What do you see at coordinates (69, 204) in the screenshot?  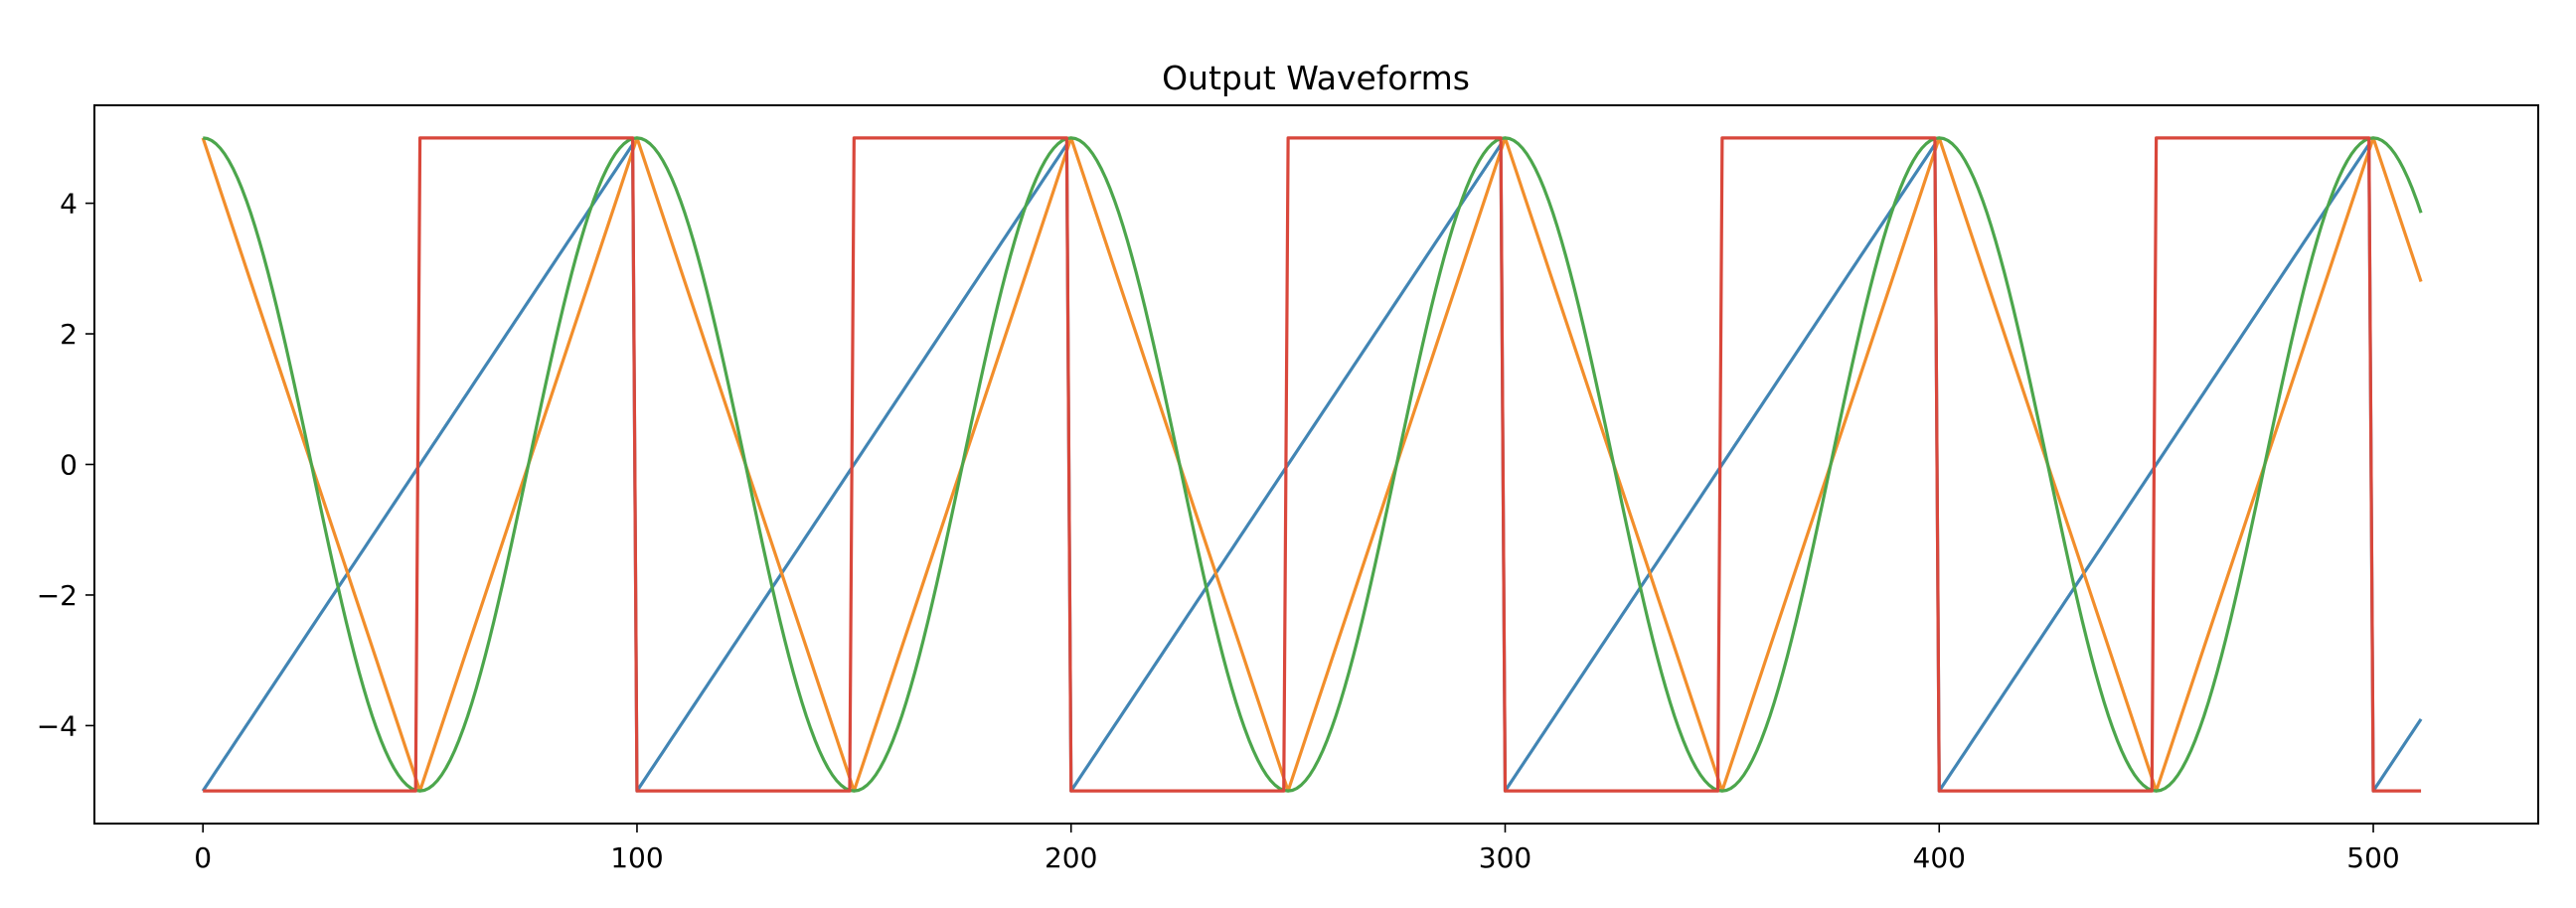 I see `y-tick-label: 4` at bounding box center [69, 204].